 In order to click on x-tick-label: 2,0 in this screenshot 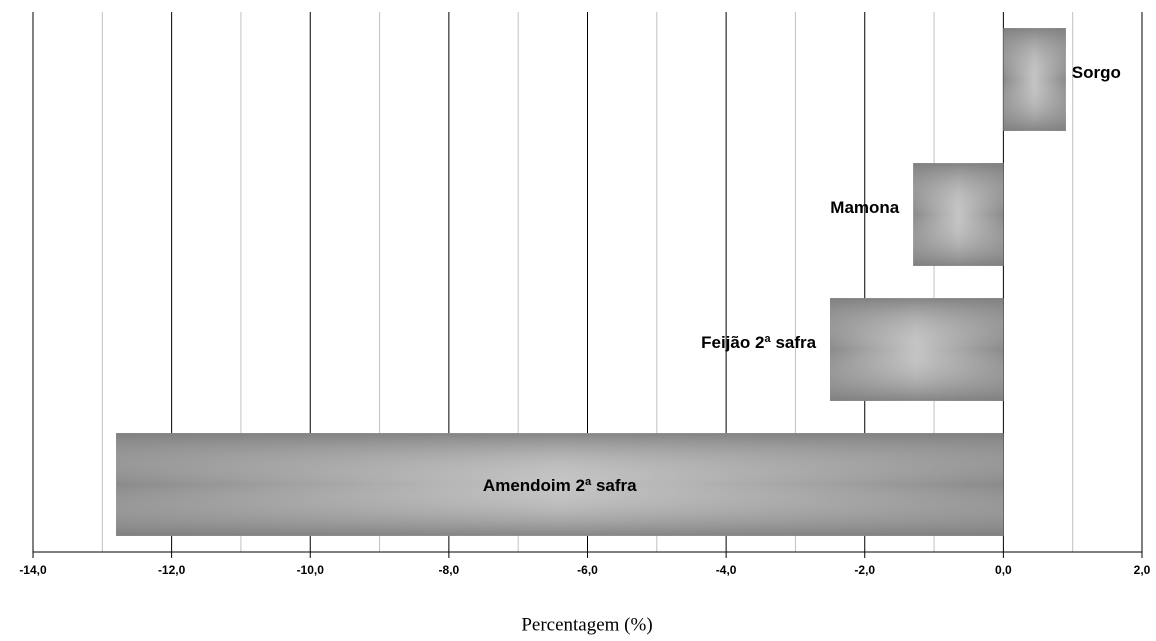, I will do `click(1142, 570)`.